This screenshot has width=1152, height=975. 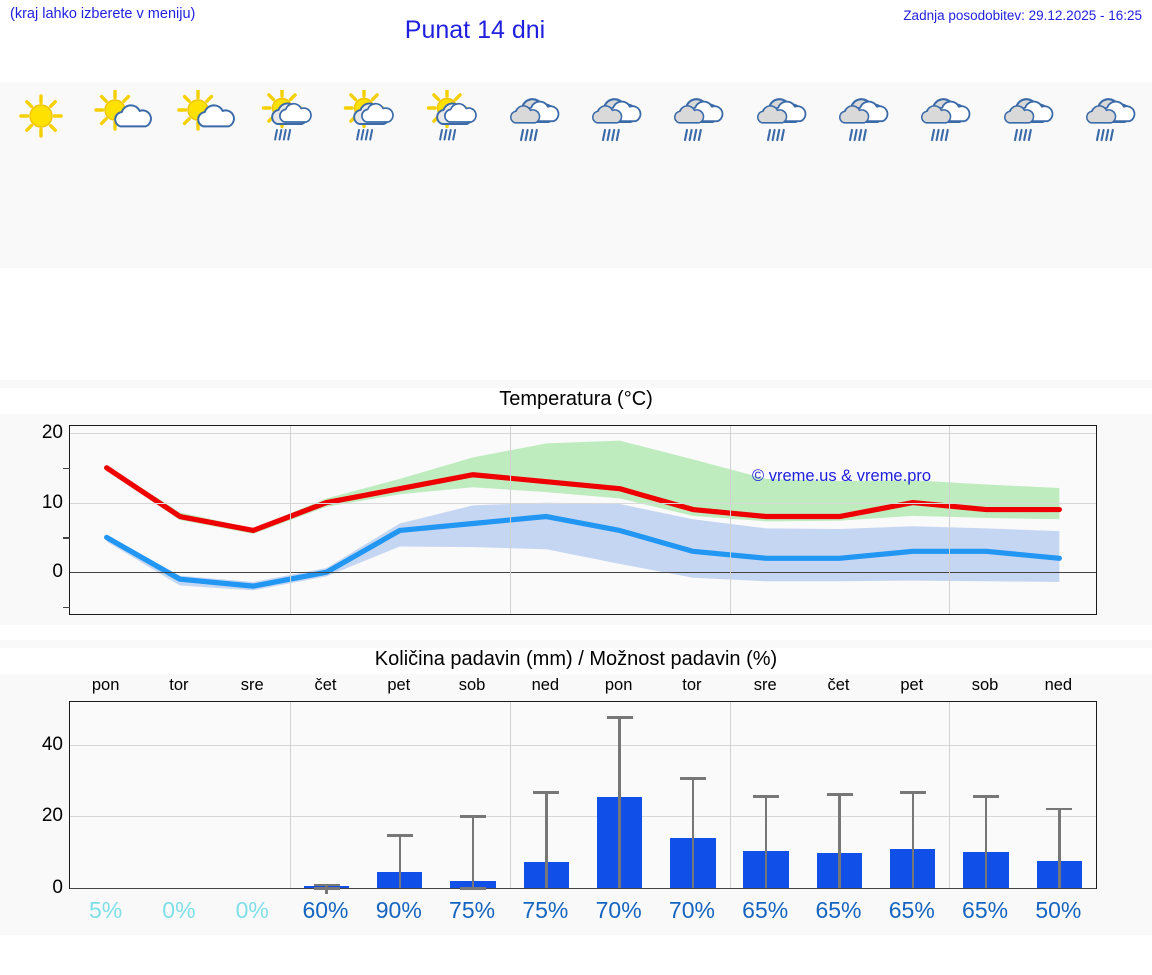 I want to click on precipitation-y-tick: 0, so click(x=57, y=887).